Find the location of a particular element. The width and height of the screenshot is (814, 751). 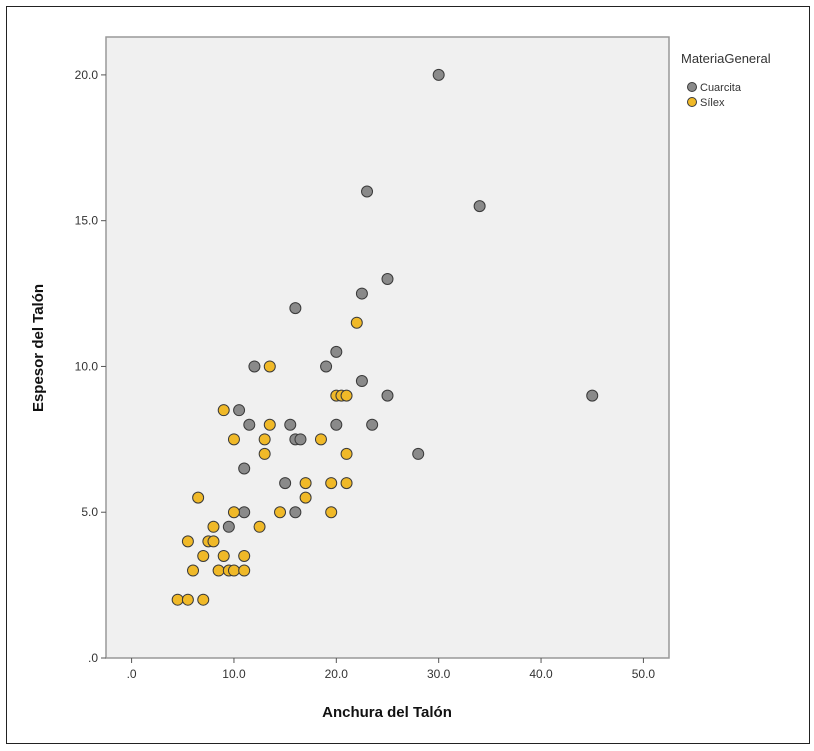

x-tick-label: .0 is located at coordinates (132, 674).